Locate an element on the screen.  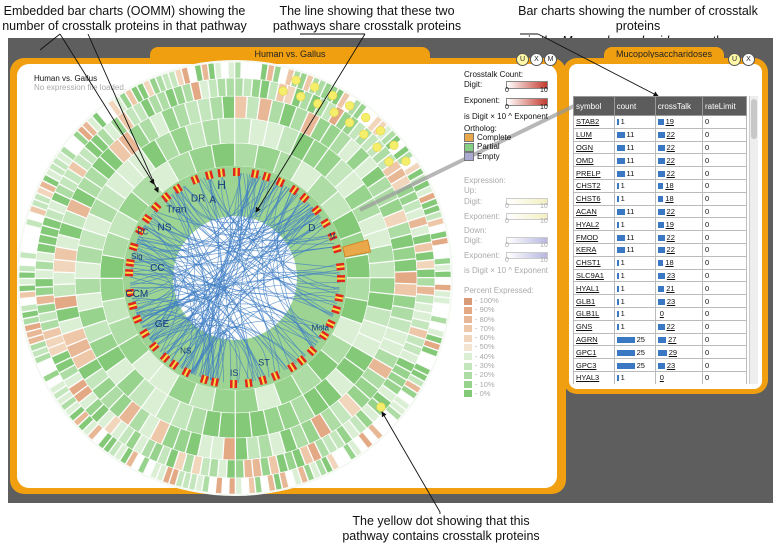
table-row: ACAN 11 22 0 is located at coordinates (660, 211).